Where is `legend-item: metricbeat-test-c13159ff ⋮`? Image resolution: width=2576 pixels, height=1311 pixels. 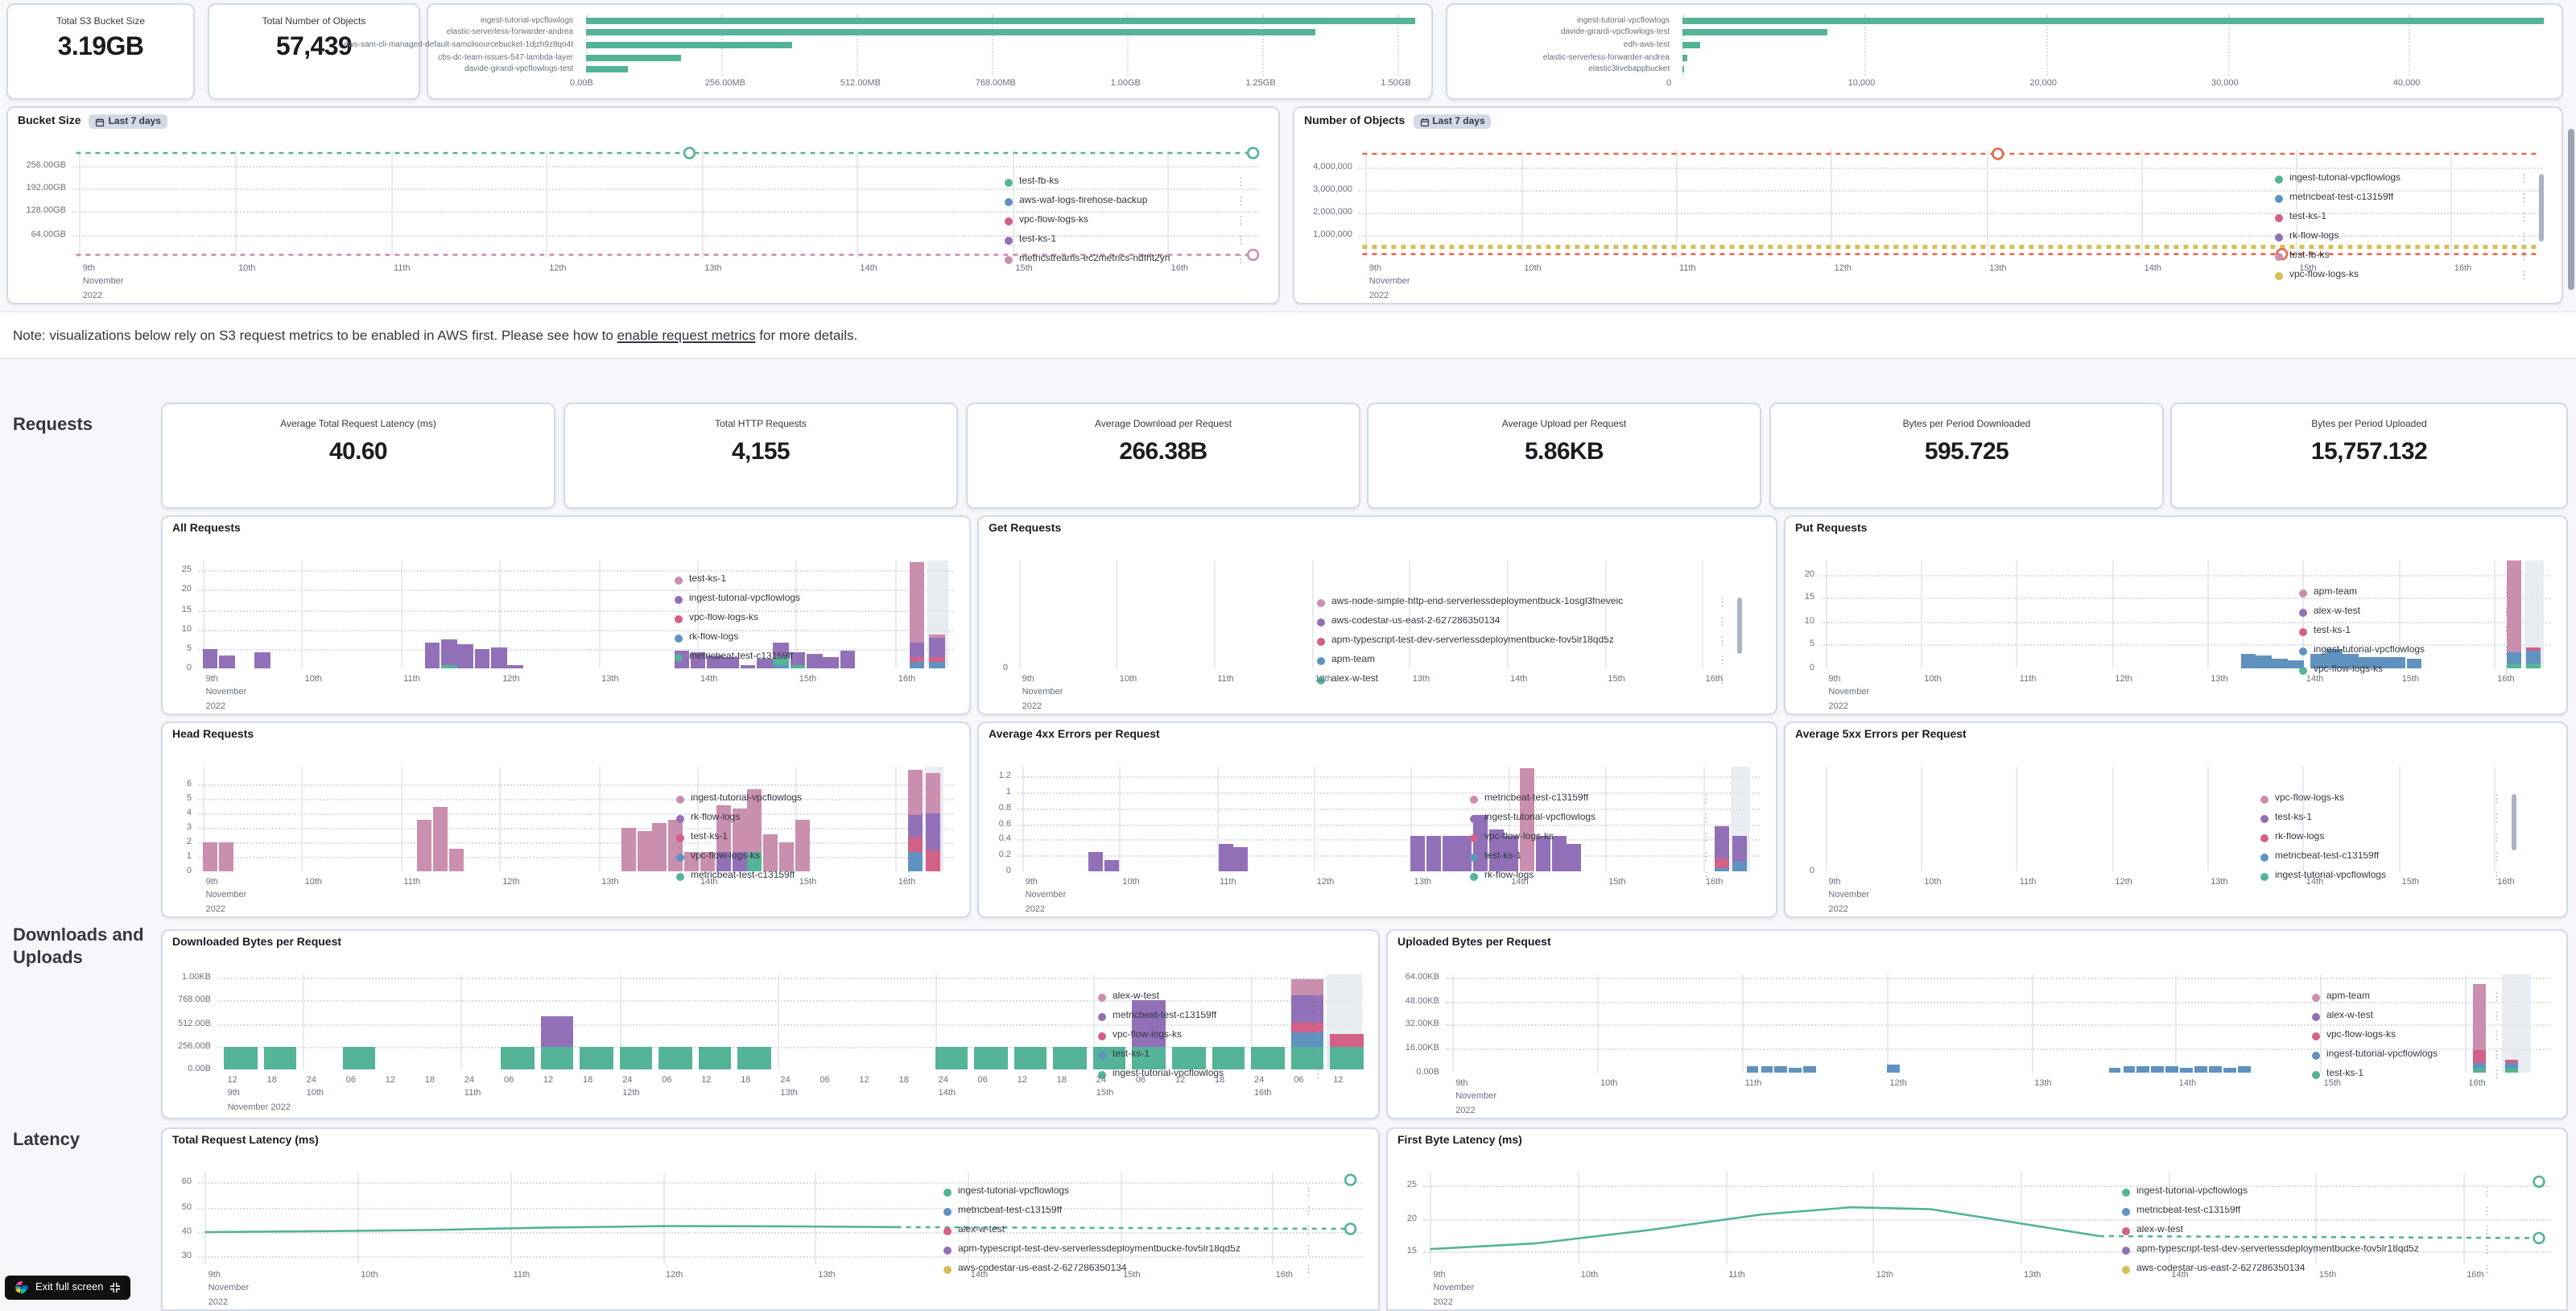 legend-item: metricbeat-test-c13159ff ⋮ is located at coordinates (2381, 857).